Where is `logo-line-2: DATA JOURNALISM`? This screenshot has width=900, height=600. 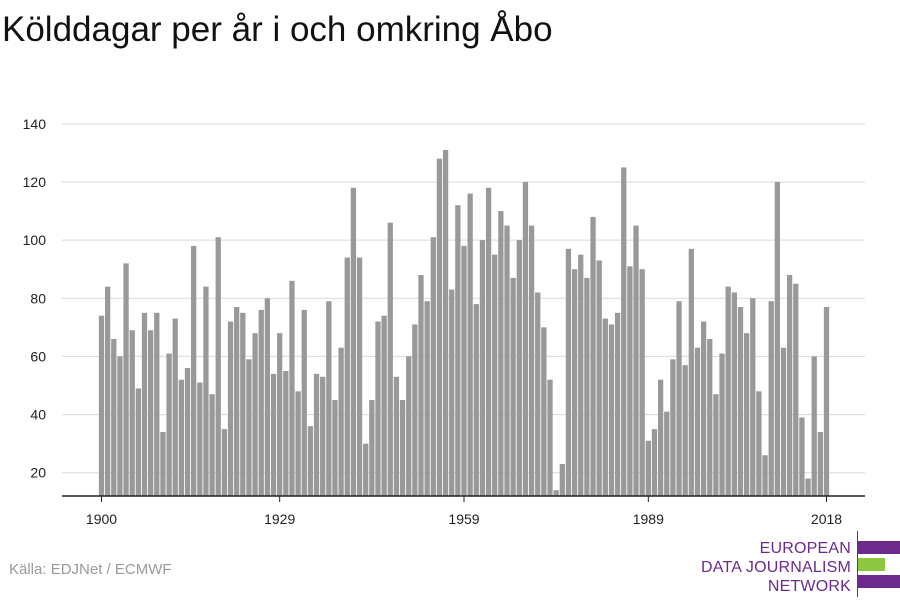 logo-line-2: DATA JOURNALISM is located at coordinates (776, 567).